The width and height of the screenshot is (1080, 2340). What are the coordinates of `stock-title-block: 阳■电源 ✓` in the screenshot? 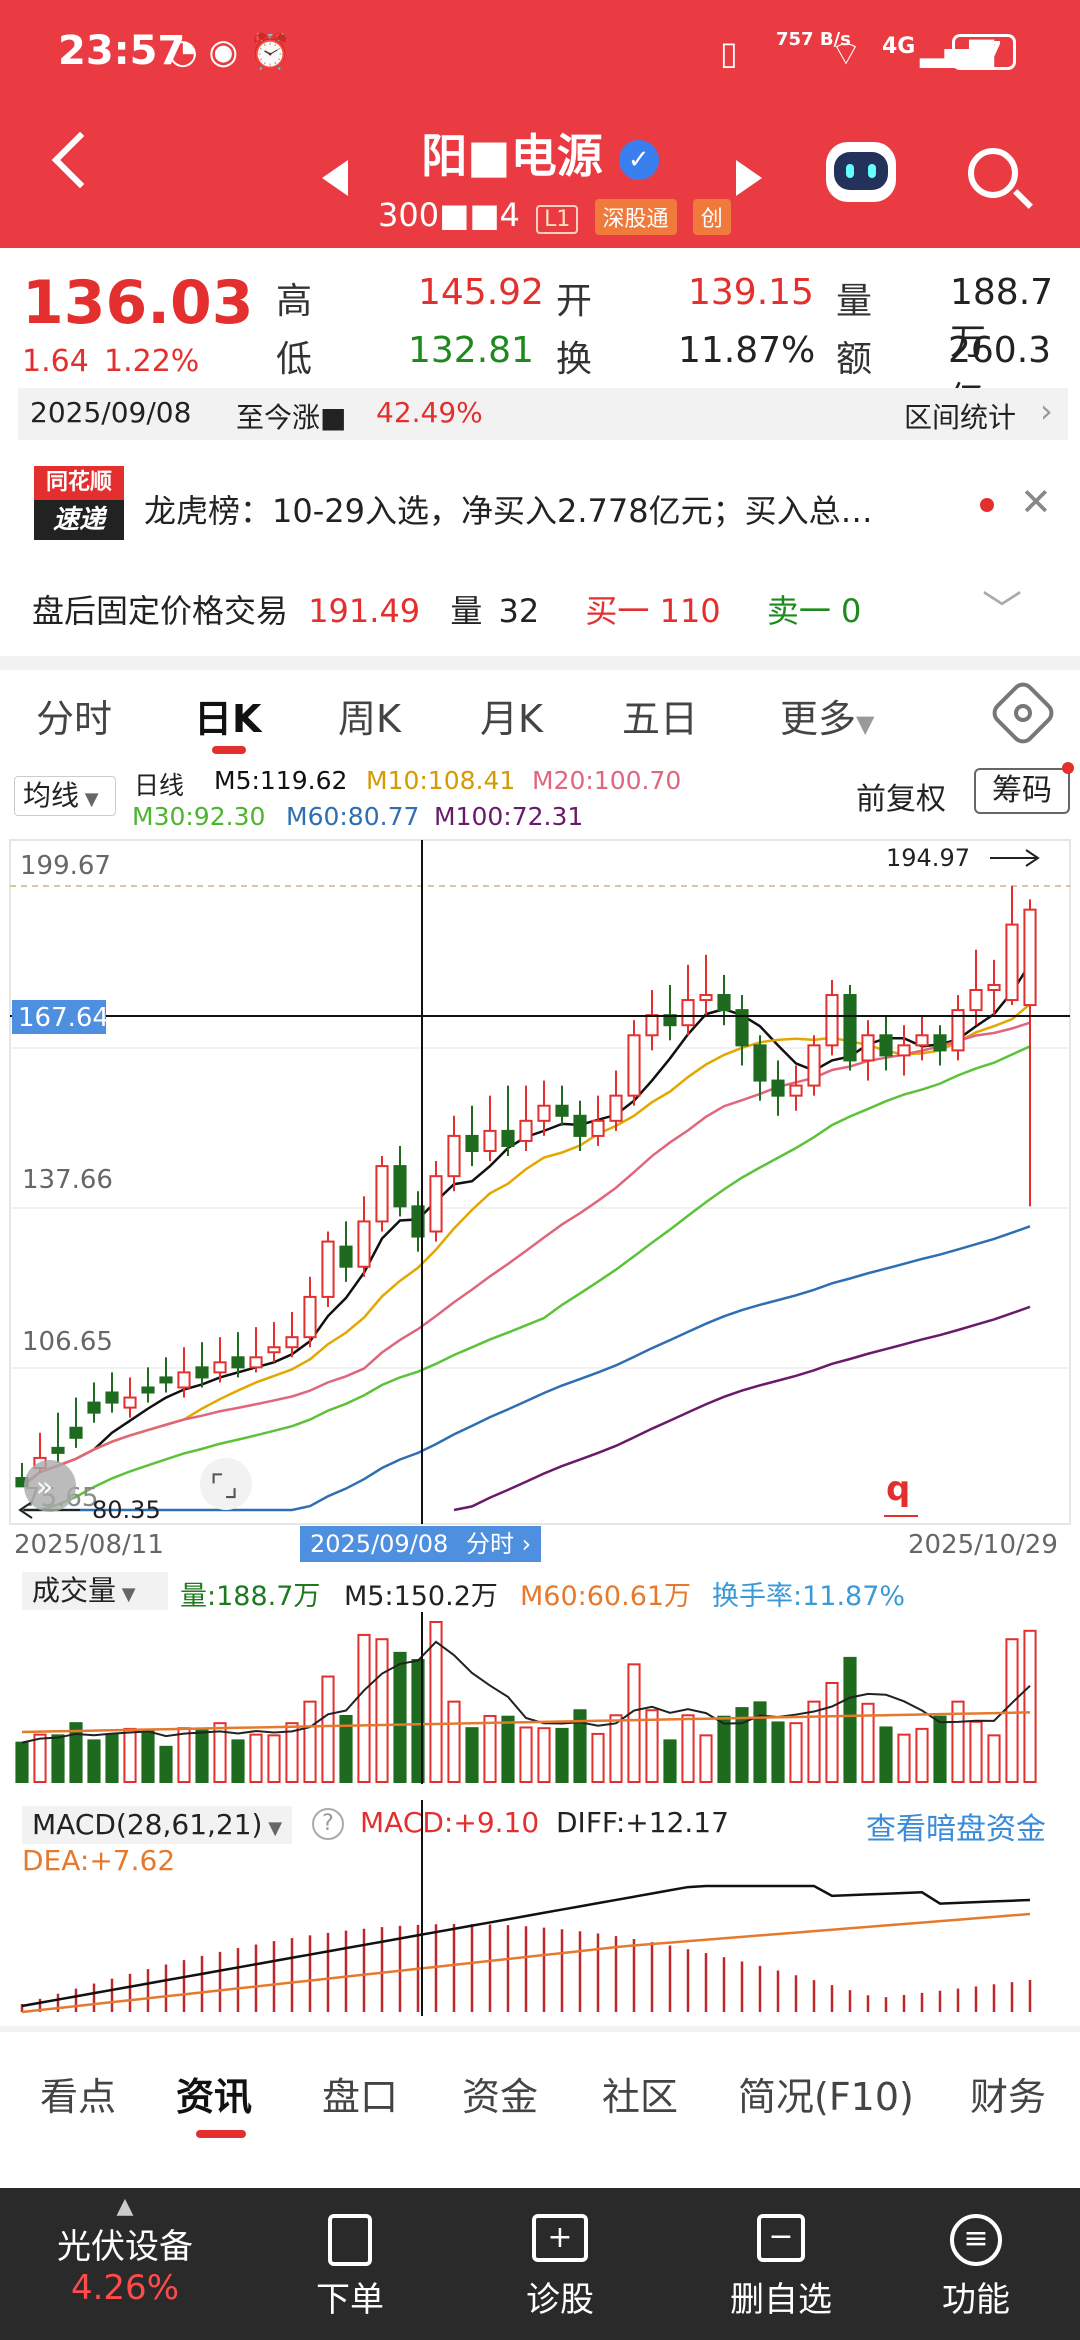 It's located at (540, 153).